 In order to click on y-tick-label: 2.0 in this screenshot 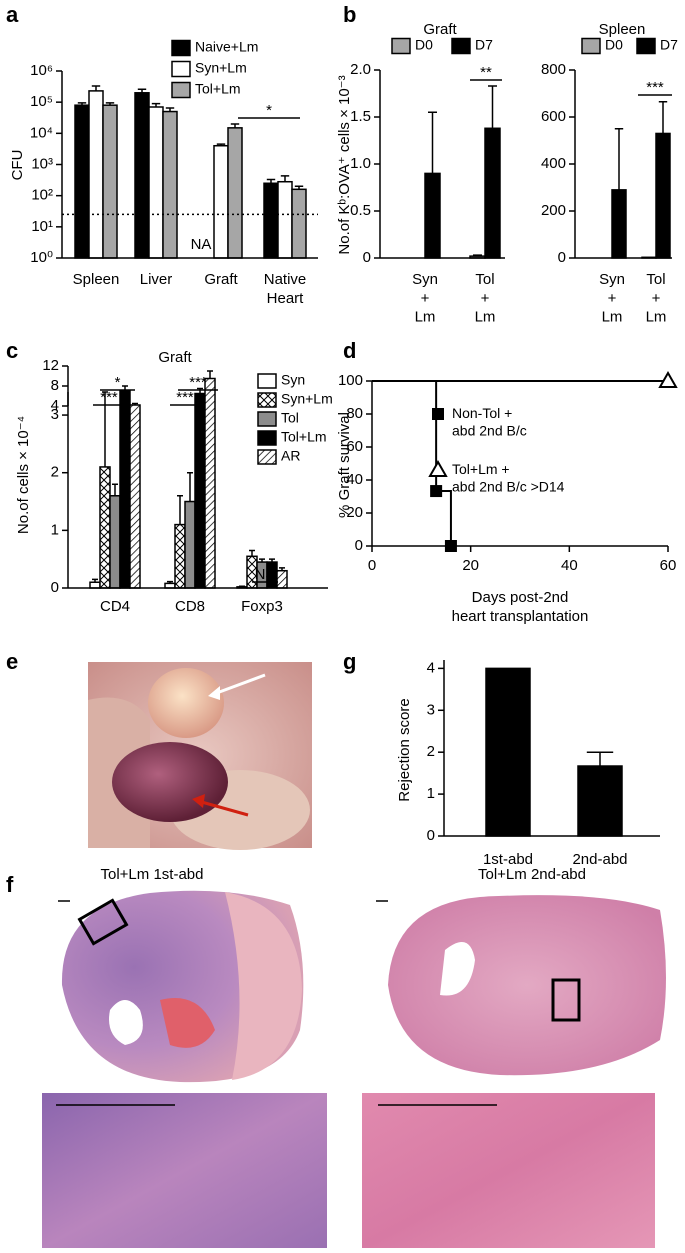, I will do `click(360, 69)`.